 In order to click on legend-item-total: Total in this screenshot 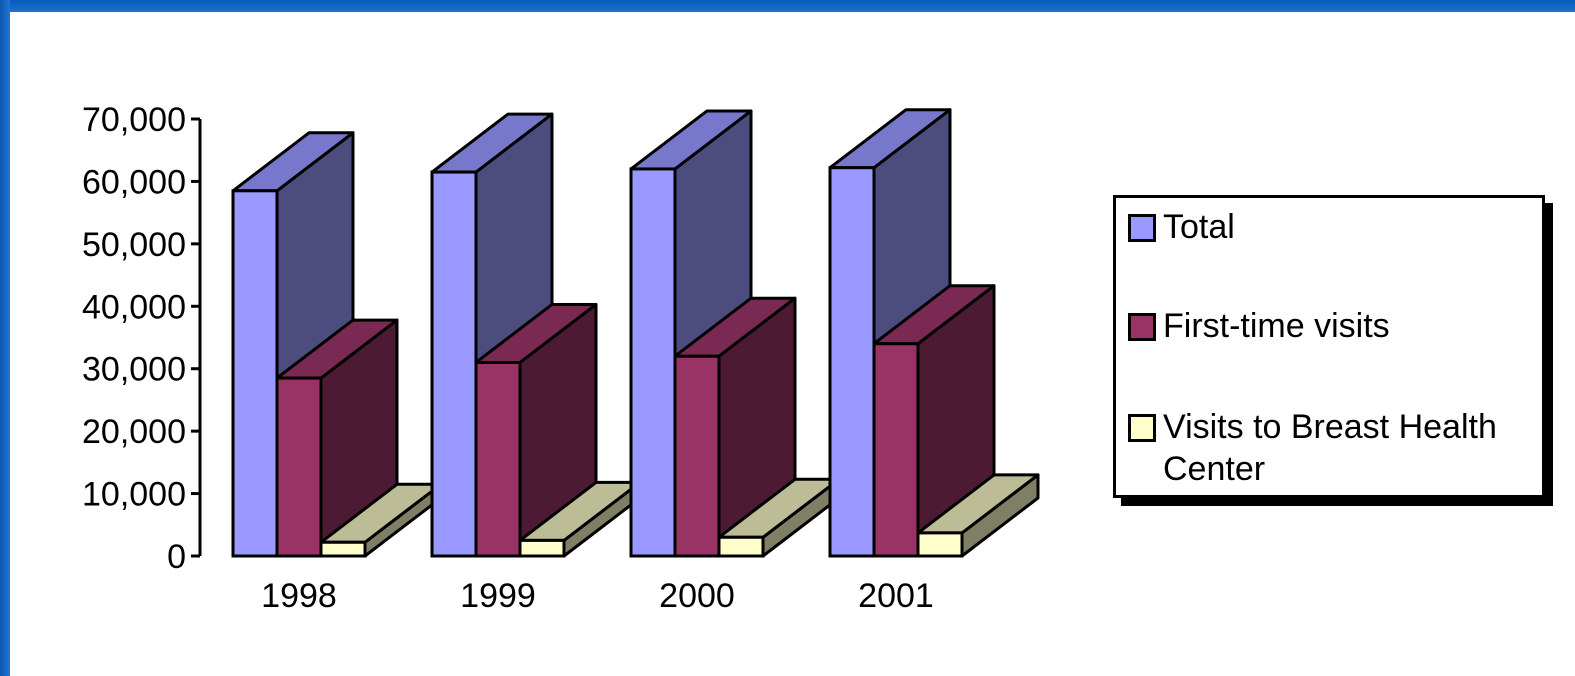, I will do `click(1335, 227)`.